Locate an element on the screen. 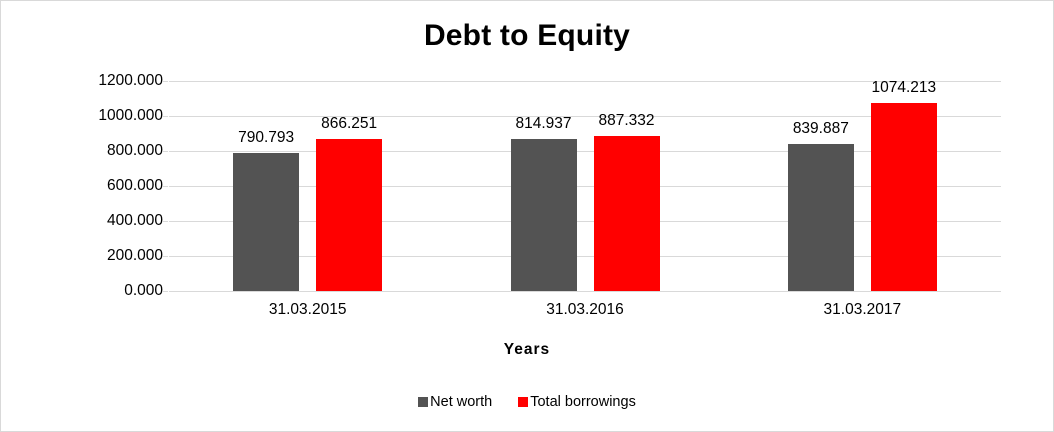 The image size is (1054, 432). y-axis-tick-label: 1200.000 is located at coordinates (130, 80).